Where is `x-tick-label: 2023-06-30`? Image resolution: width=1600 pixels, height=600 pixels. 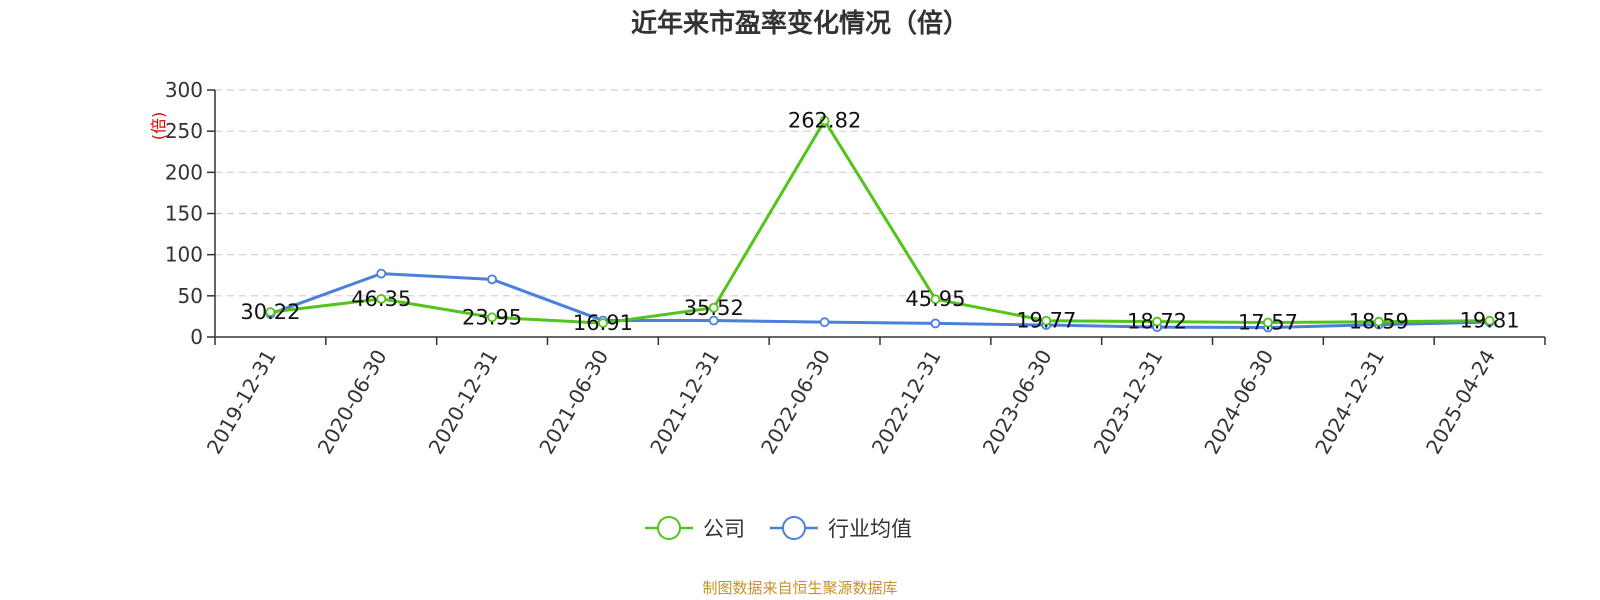 x-tick-label: 2023-06-30 is located at coordinates (1017, 402).